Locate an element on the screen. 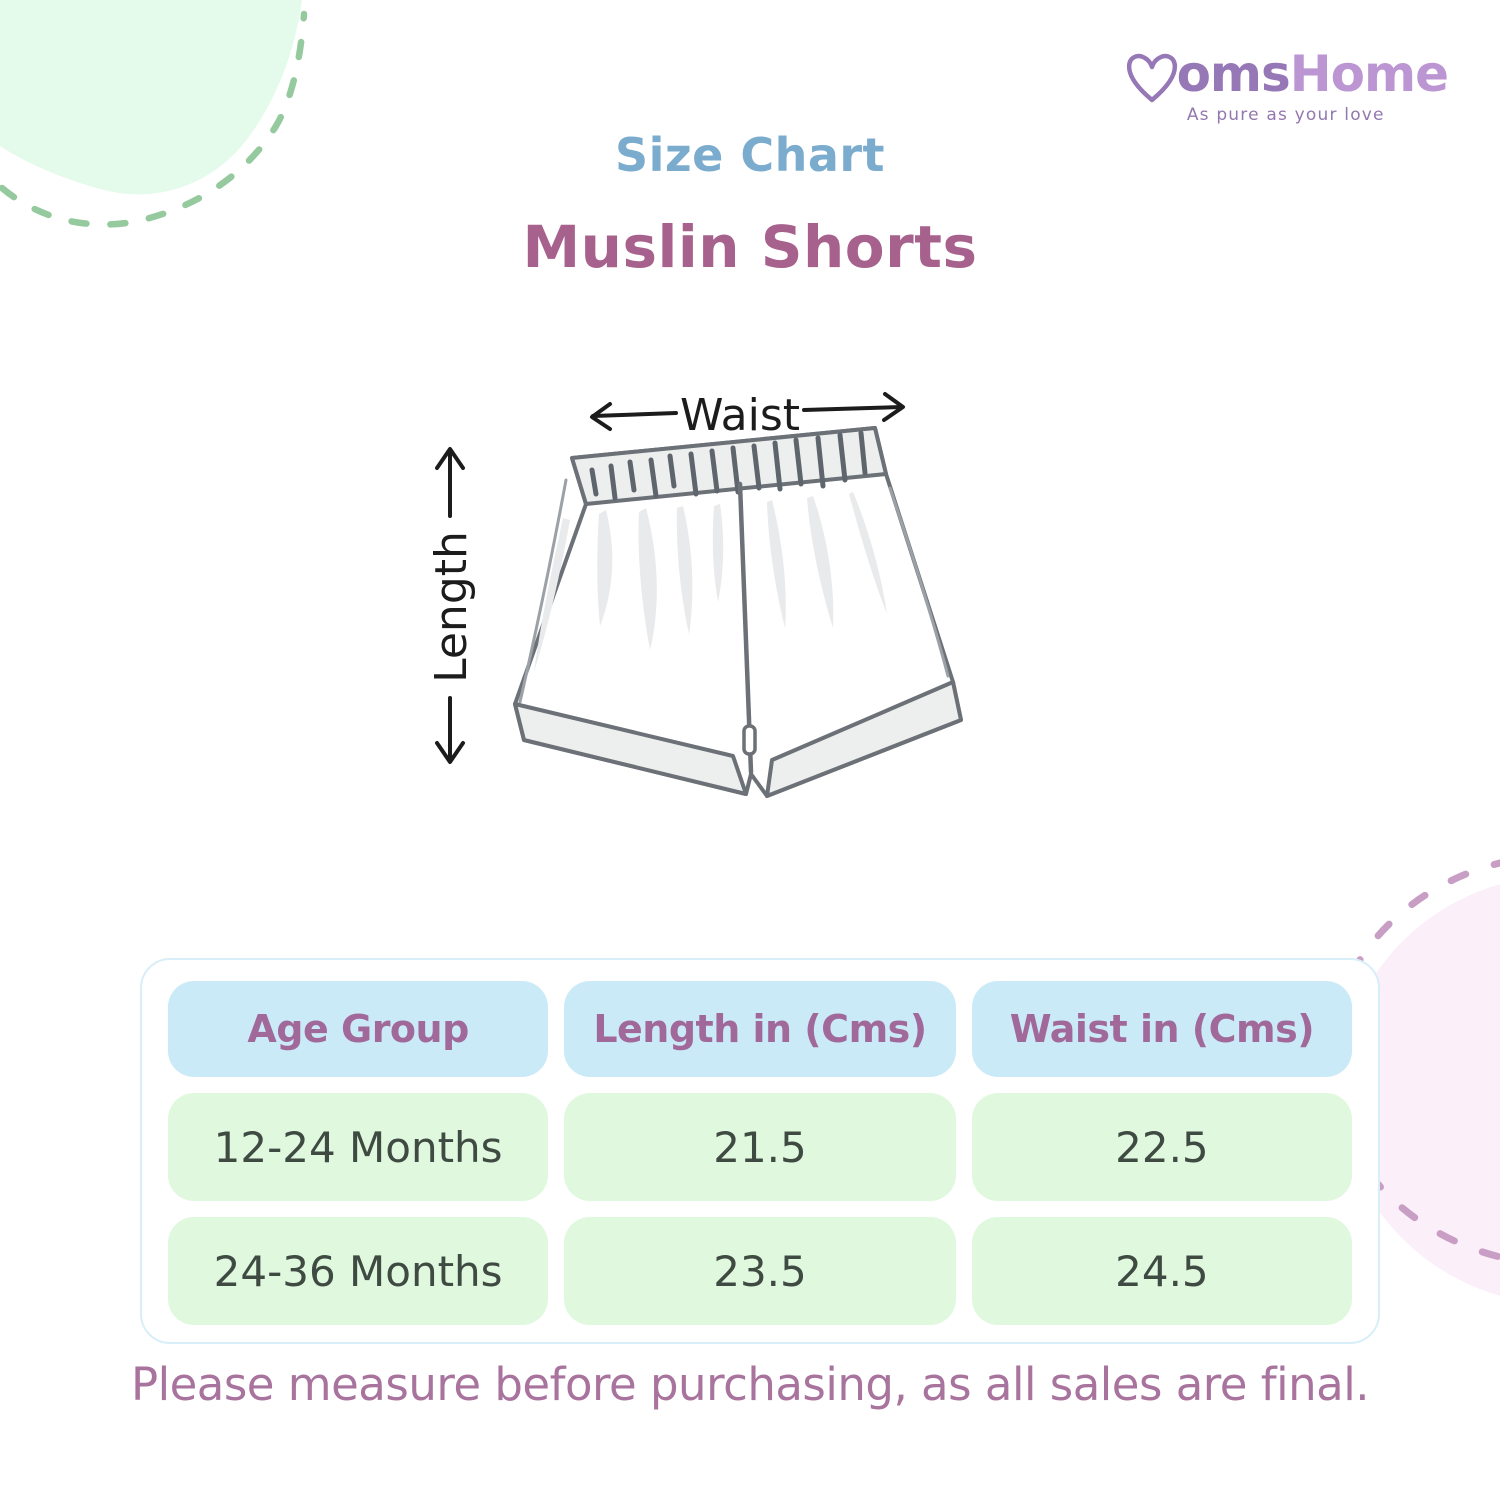 Image resolution: width=1500 pixels, height=1500 pixels. brand-logo: oms Home As pure as your love is located at coordinates (1286, 85).